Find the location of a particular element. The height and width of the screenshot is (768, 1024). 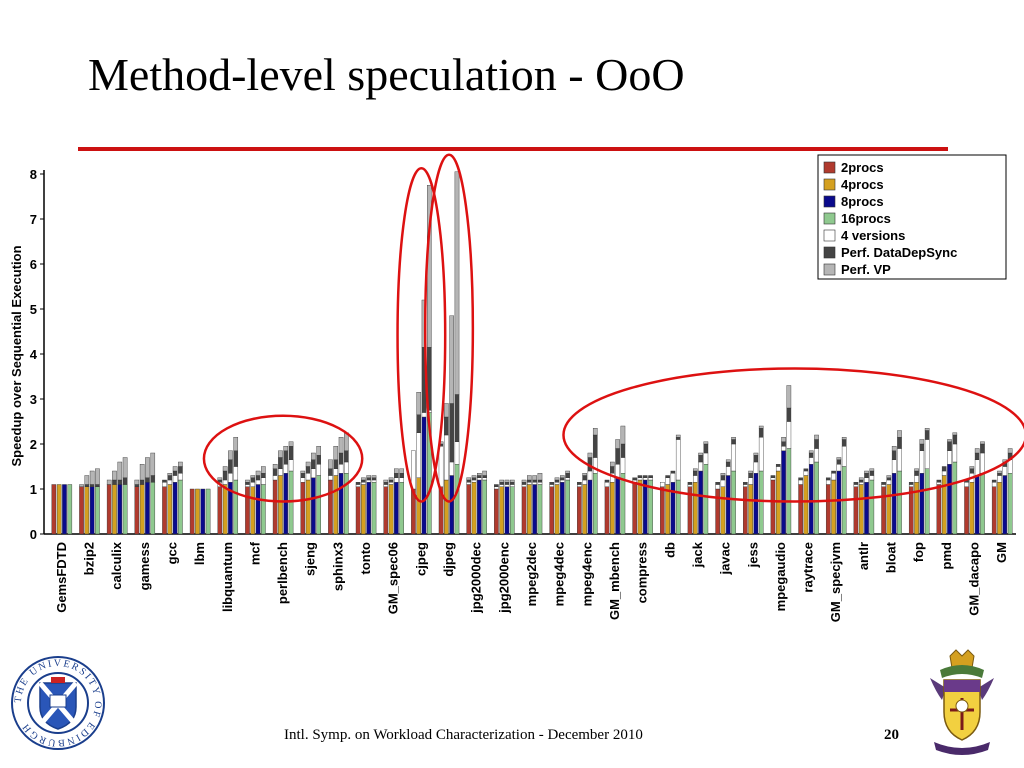

annotation-ellipse is located at coordinates (793, 435).